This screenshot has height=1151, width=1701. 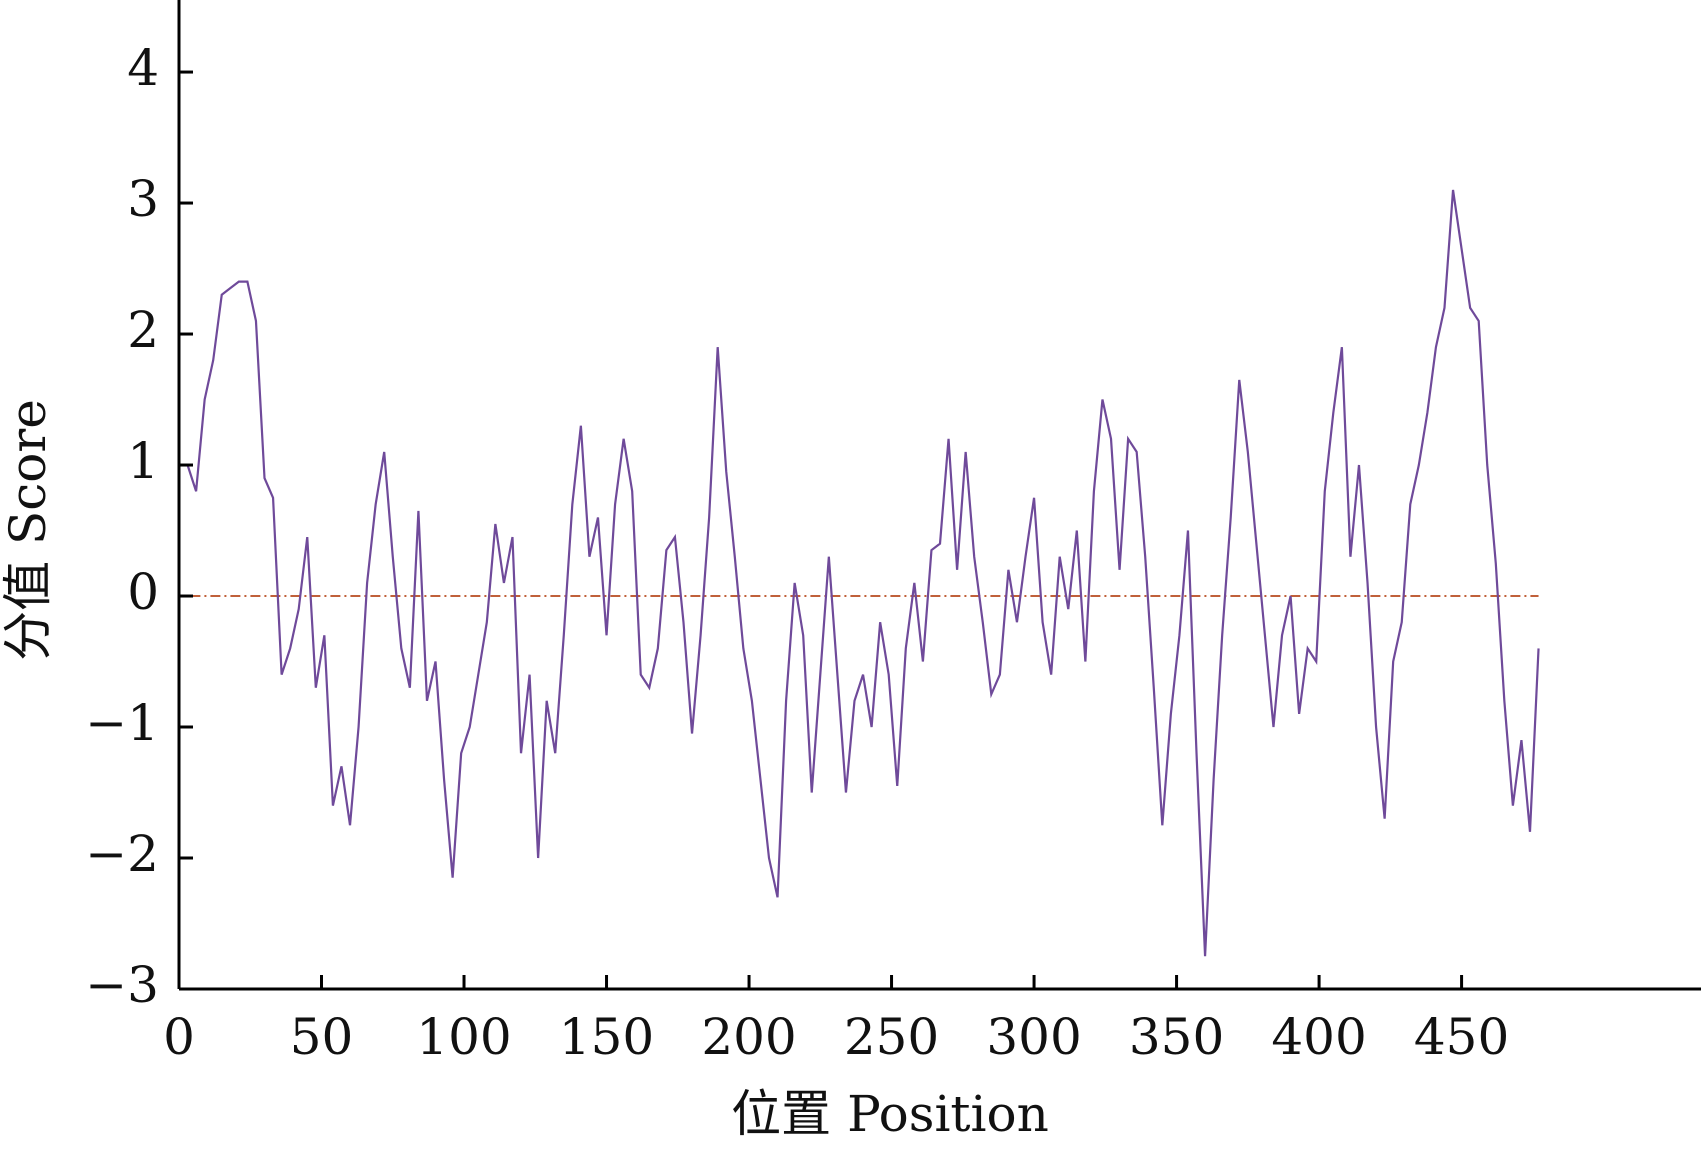 What do you see at coordinates (322, 1037) in the screenshot?
I see `x-tick-label: 50` at bounding box center [322, 1037].